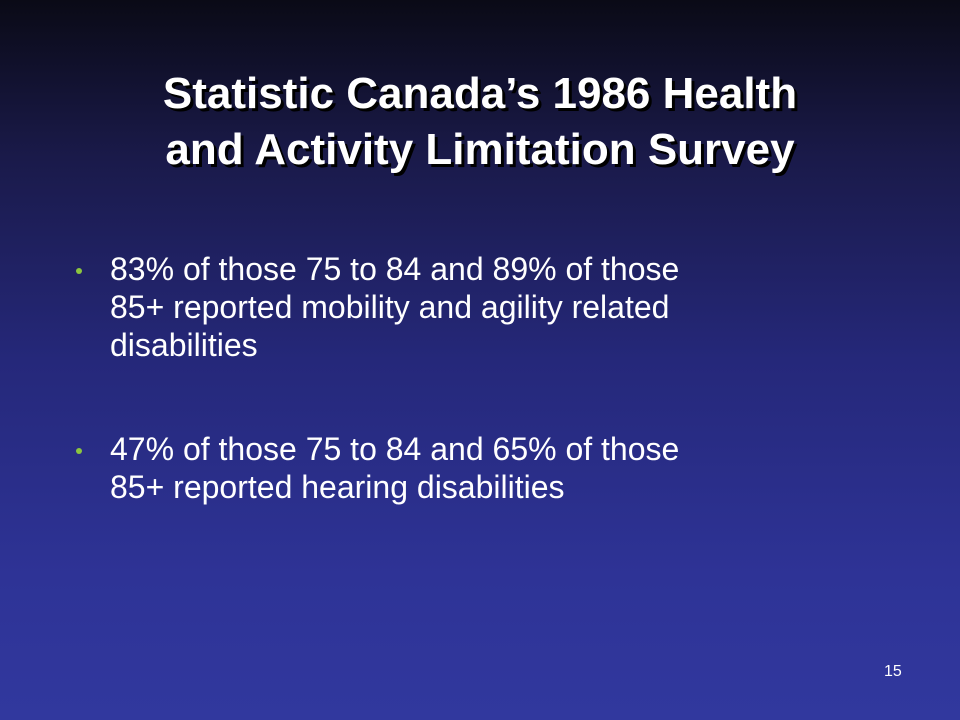 The width and height of the screenshot is (960, 720). Describe the element at coordinates (480, 93) in the screenshot. I see `title-line: Statistic Canada’s 1986 Health` at that location.